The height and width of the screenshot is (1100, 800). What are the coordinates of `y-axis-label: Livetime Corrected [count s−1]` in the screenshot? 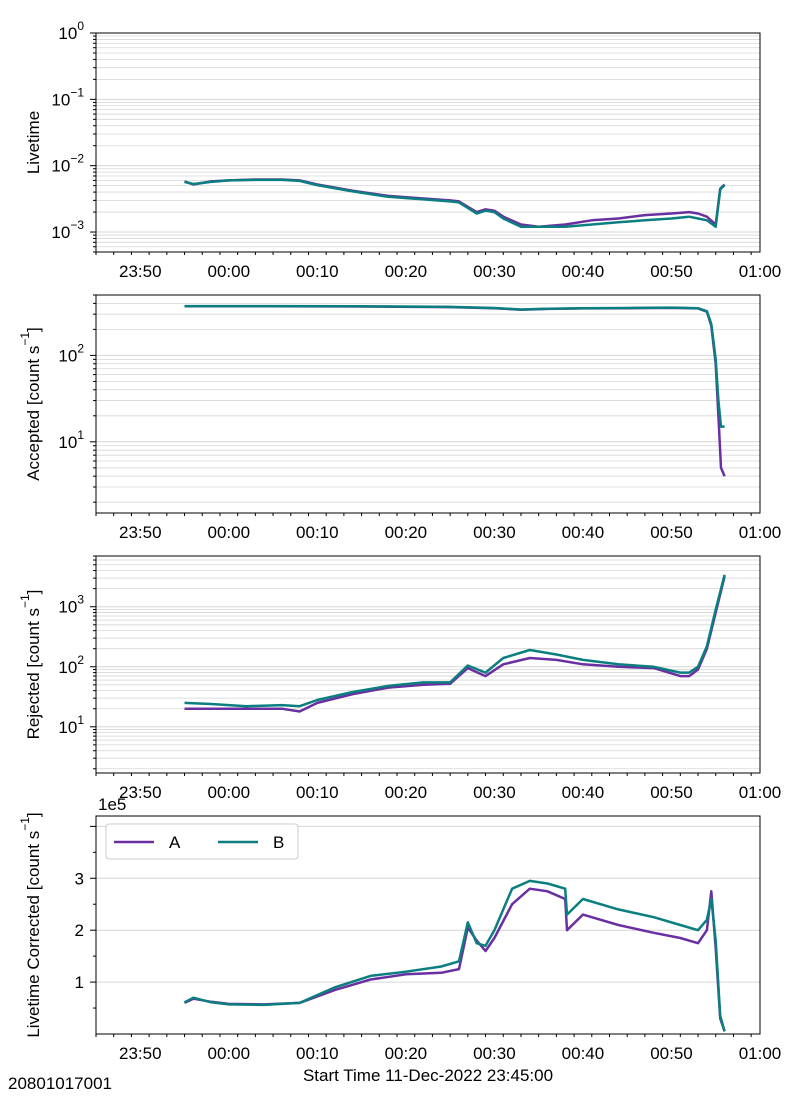 It's located at (30, 924).